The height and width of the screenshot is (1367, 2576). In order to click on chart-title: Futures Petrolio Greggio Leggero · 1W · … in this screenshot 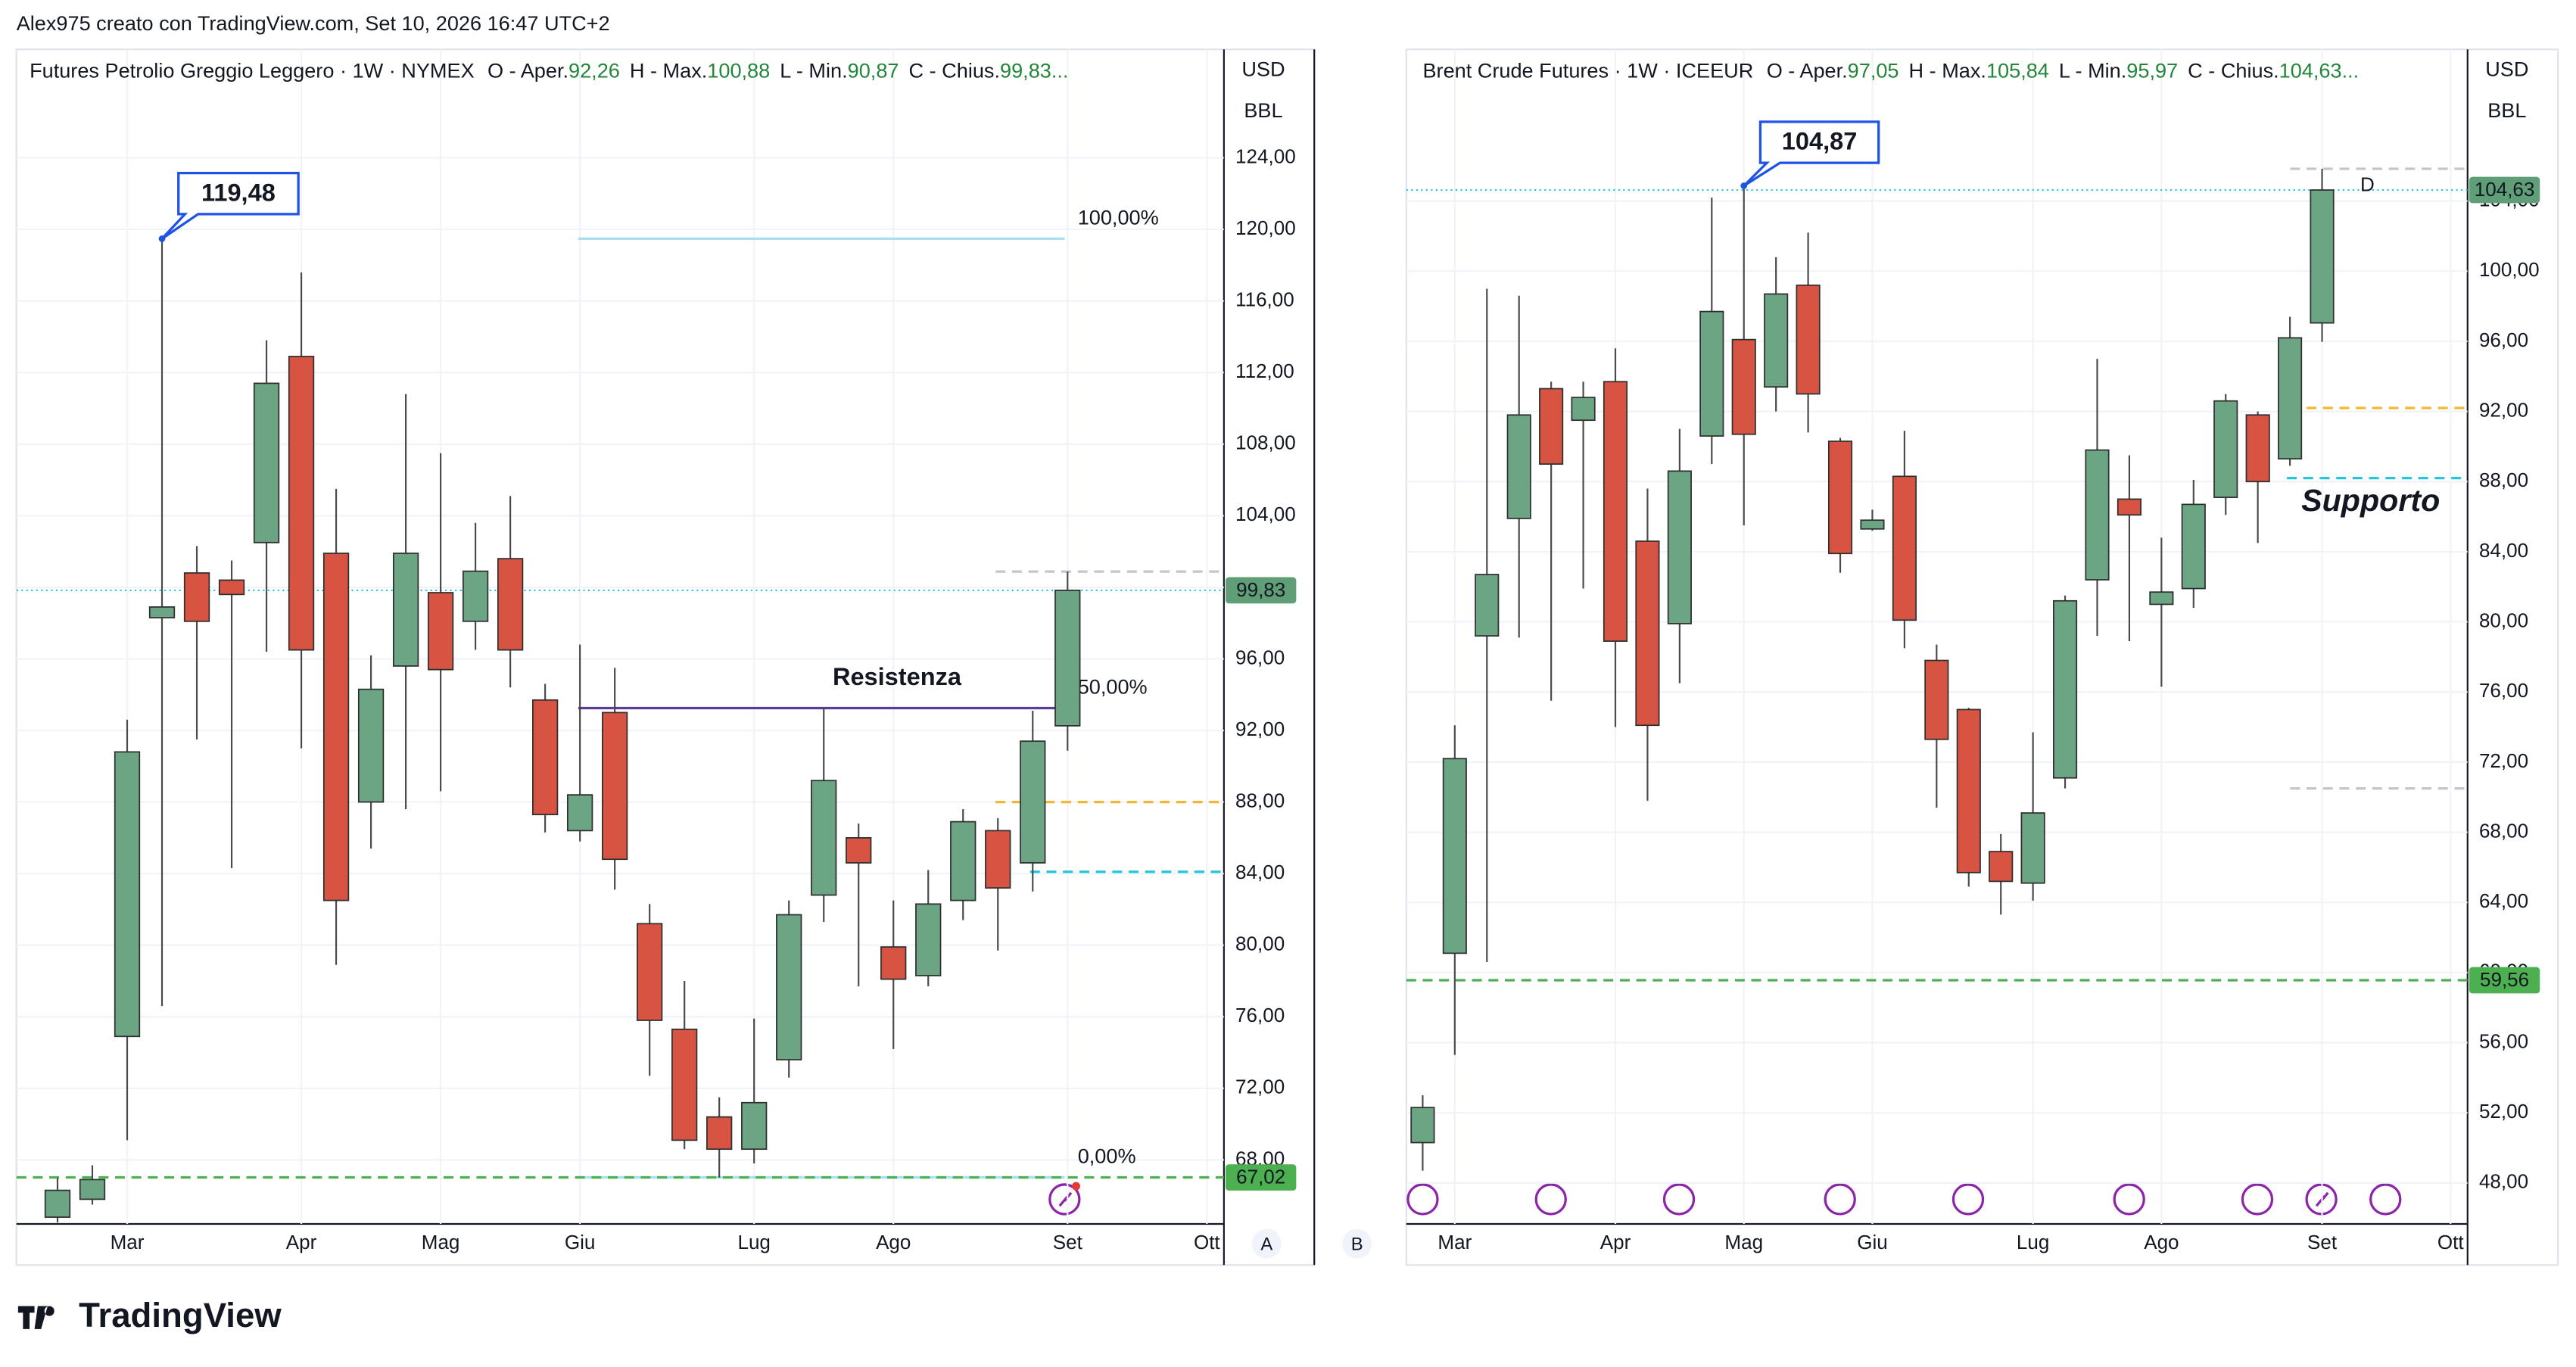, I will do `click(252, 71)`.